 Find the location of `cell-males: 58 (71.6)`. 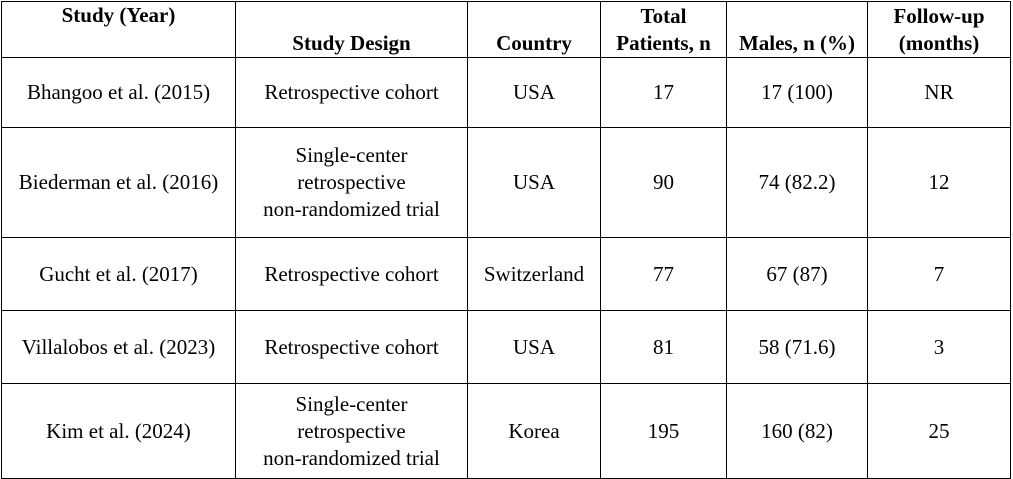

cell-males: 58 (71.6) is located at coordinates (797, 347).